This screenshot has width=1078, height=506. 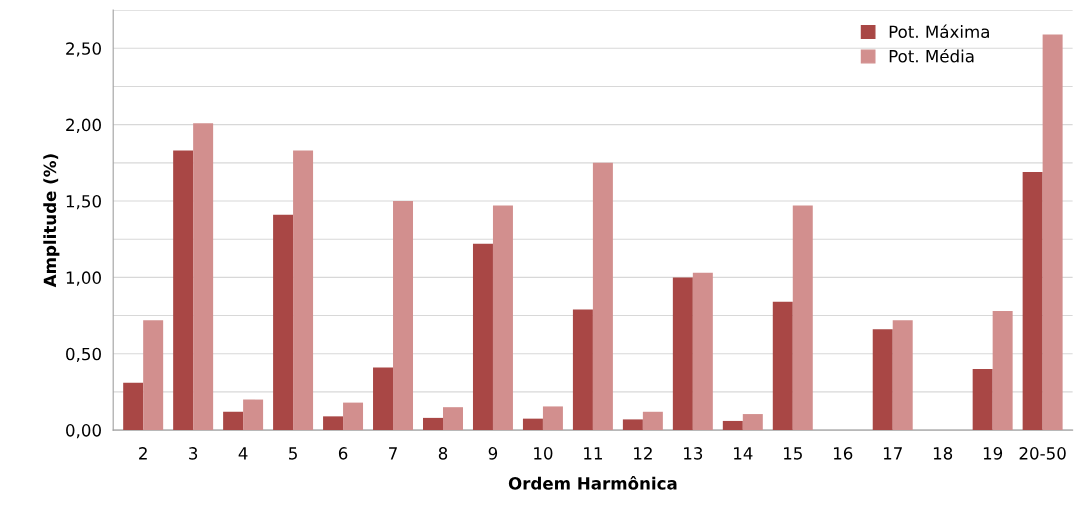 I want to click on x-tick-label: 16, so click(x=843, y=453).